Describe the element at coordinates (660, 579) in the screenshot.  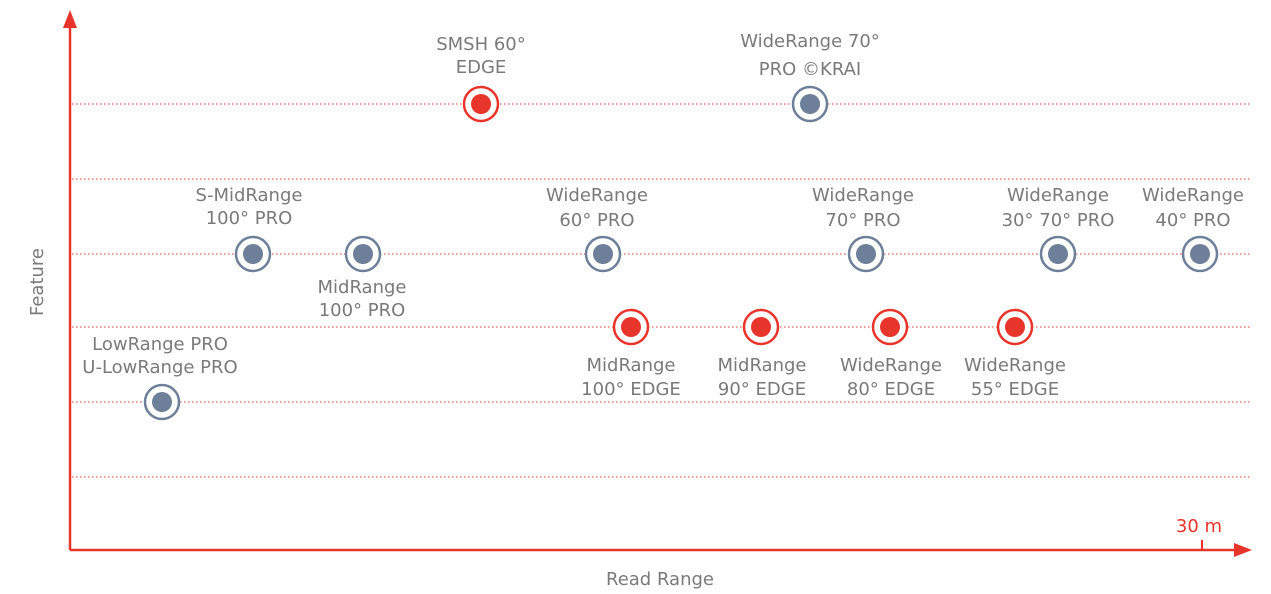
I see `x-axis-label: Read Range` at that location.